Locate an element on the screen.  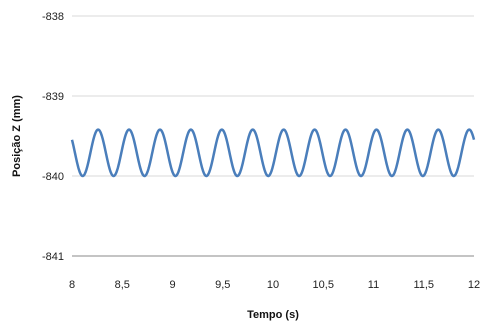
y-axis-title: Posição Z (mm) is located at coordinates (17, 136).